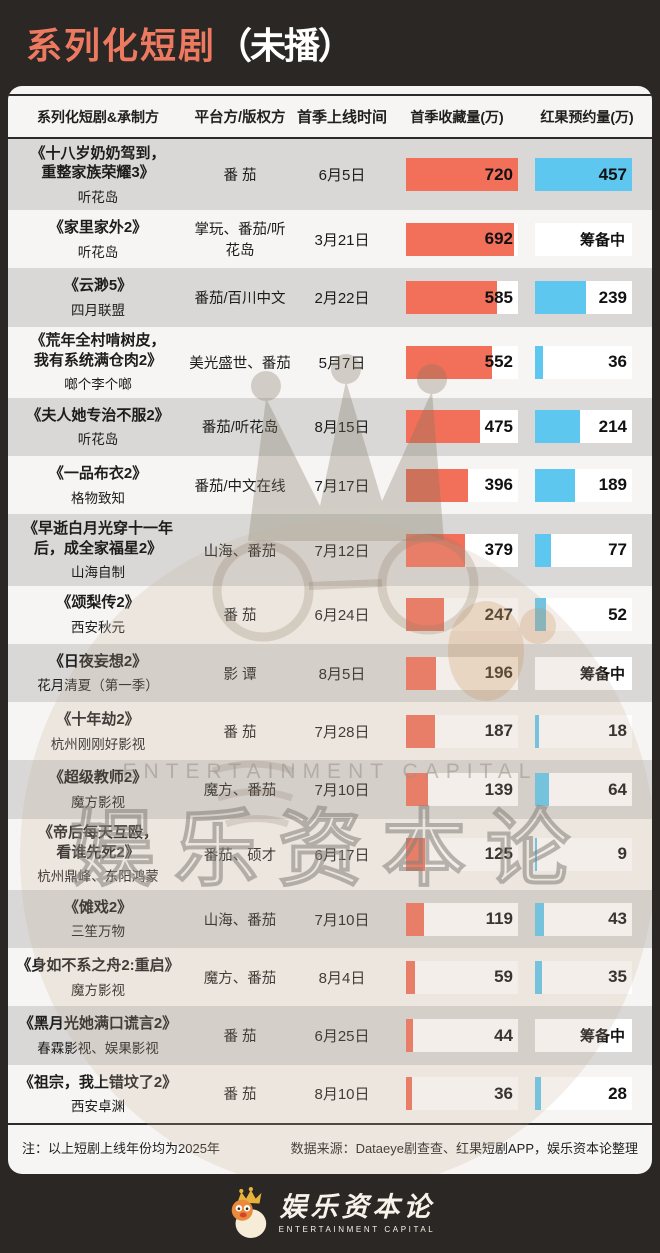 The image size is (660, 1253). Describe the element at coordinates (498, 174) in the screenshot. I see `collect-value: 720` at that location.